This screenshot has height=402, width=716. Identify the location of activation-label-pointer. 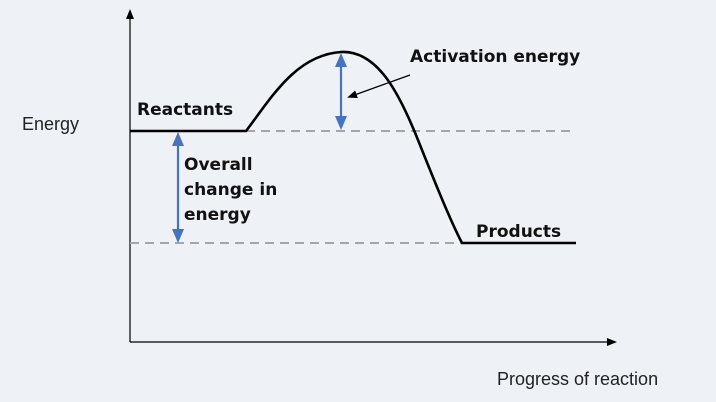
(379, 86).